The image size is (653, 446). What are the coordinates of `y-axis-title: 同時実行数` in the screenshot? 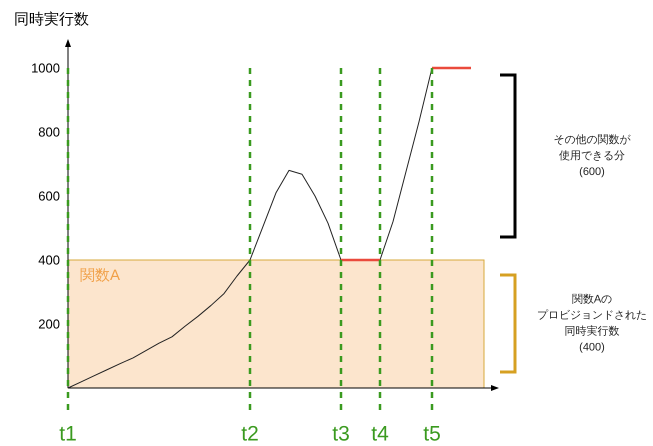 It's located at (51, 19).